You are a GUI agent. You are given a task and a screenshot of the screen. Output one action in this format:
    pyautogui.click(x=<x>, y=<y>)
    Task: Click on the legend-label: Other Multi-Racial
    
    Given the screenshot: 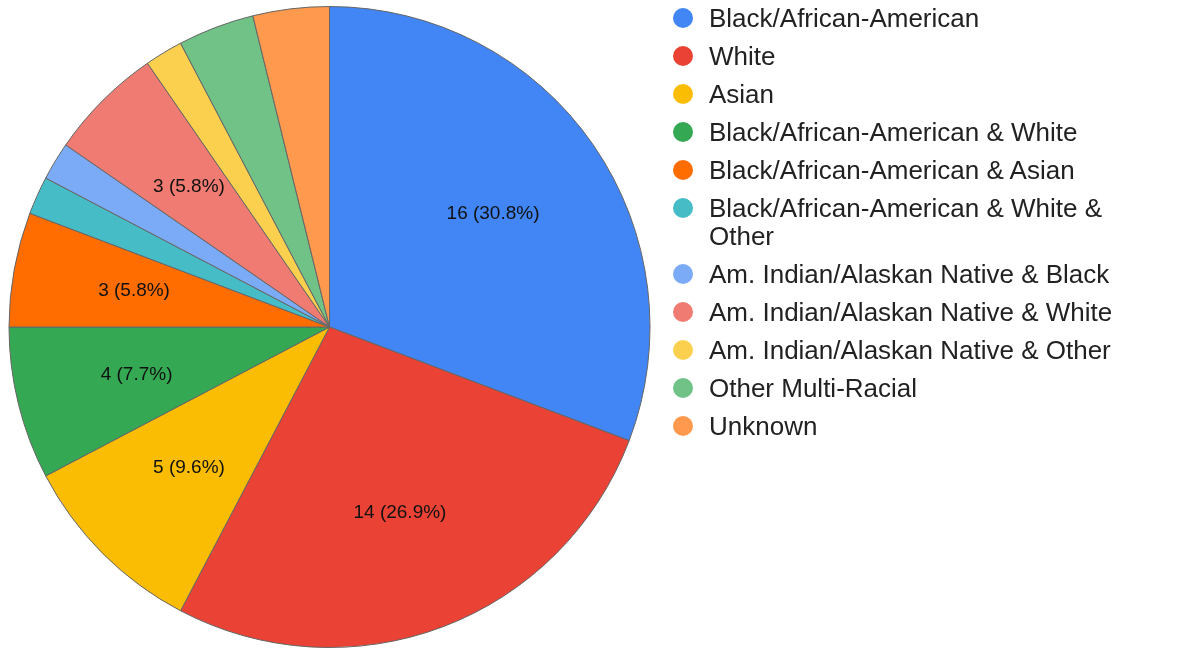 What is the action you would take?
    pyautogui.click(x=813, y=388)
    